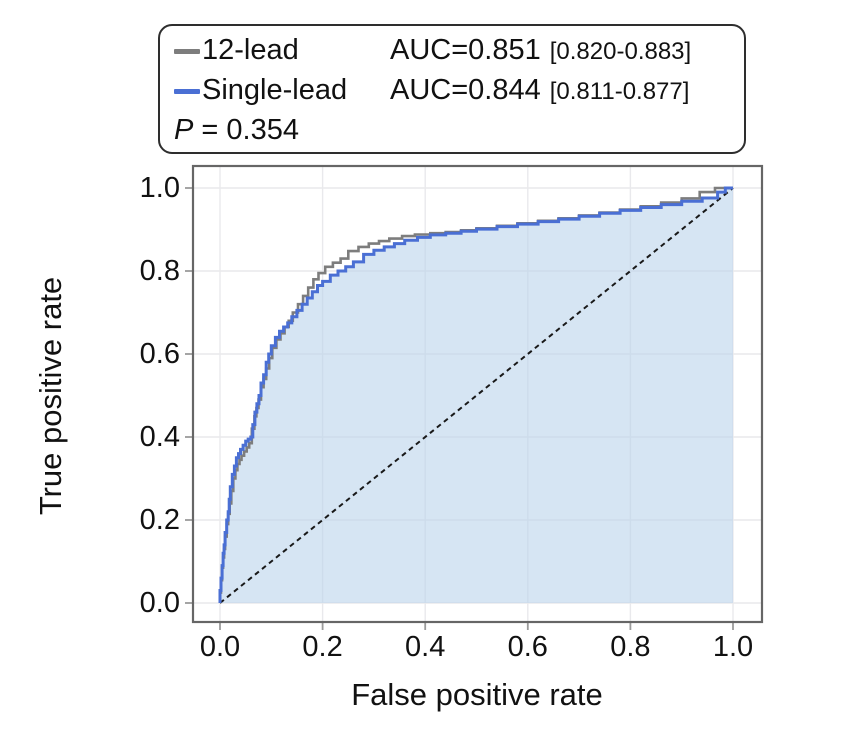  What do you see at coordinates (50, 396) in the screenshot?
I see `y-axis-title: True positive rate` at bounding box center [50, 396].